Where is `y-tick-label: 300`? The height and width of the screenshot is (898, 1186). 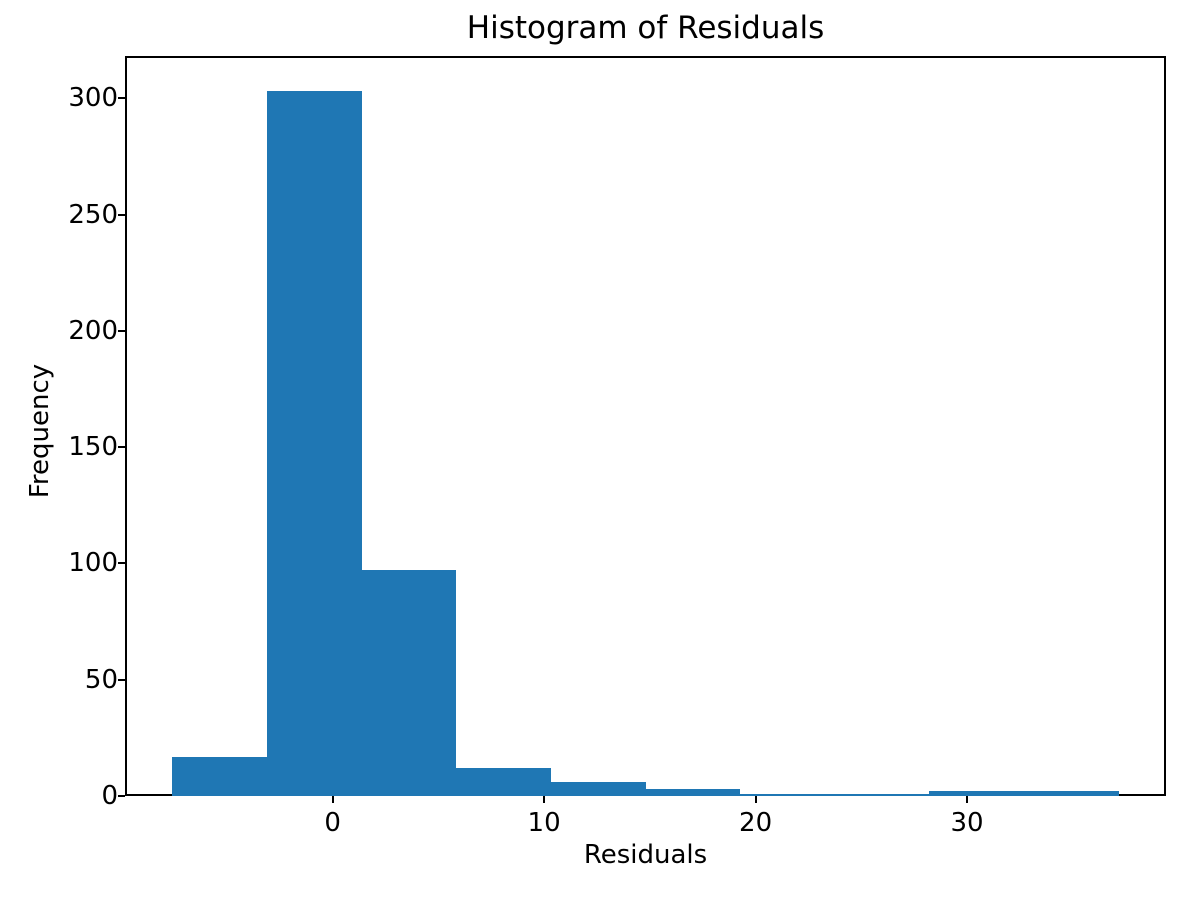
y-tick-label: 300 is located at coordinates (93, 98).